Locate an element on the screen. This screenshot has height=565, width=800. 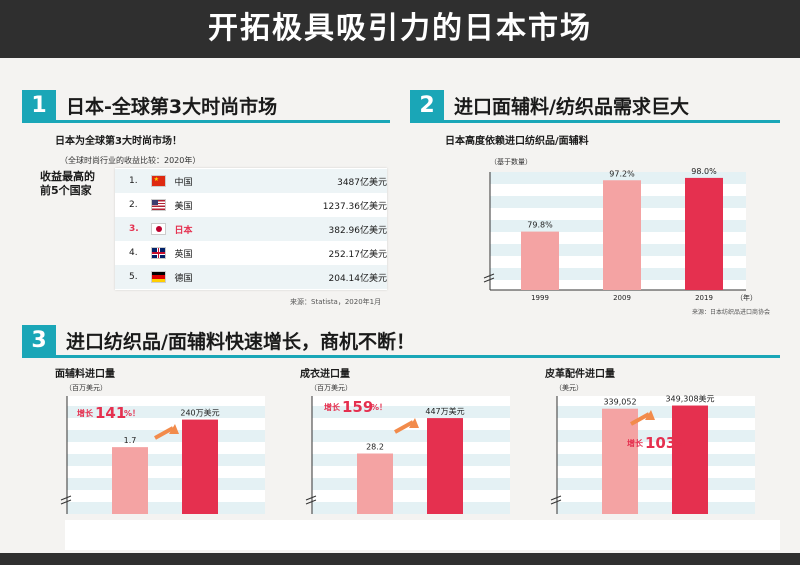
country-name: 美国 is located at coordinates (183, 206).